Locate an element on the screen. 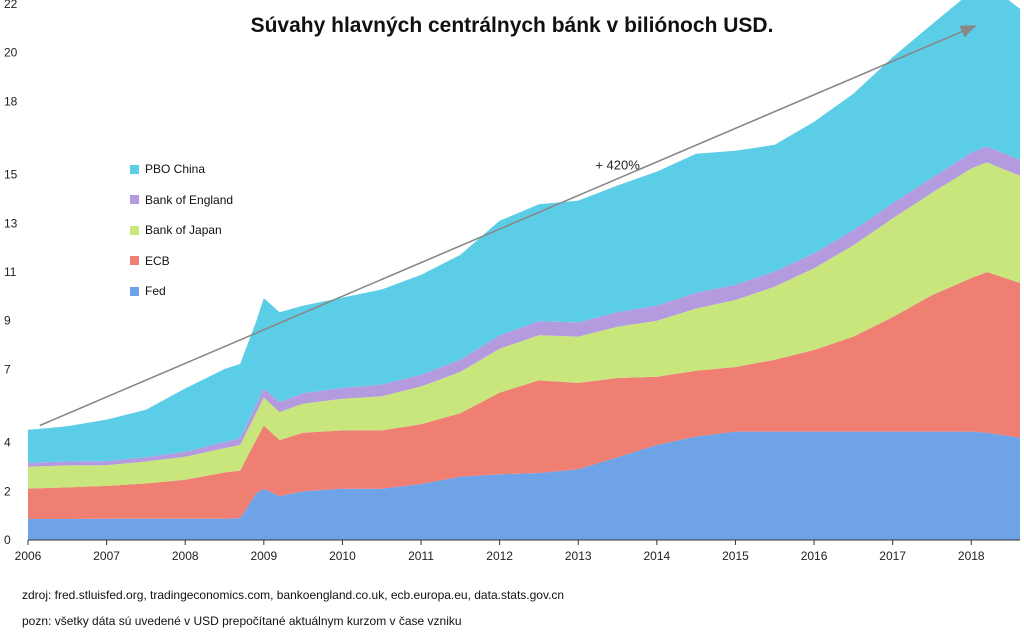 The width and height of the screenshot is (1024, 632). legend-label-bank-of-england: Bank of England is located at coordinates (189, 199).